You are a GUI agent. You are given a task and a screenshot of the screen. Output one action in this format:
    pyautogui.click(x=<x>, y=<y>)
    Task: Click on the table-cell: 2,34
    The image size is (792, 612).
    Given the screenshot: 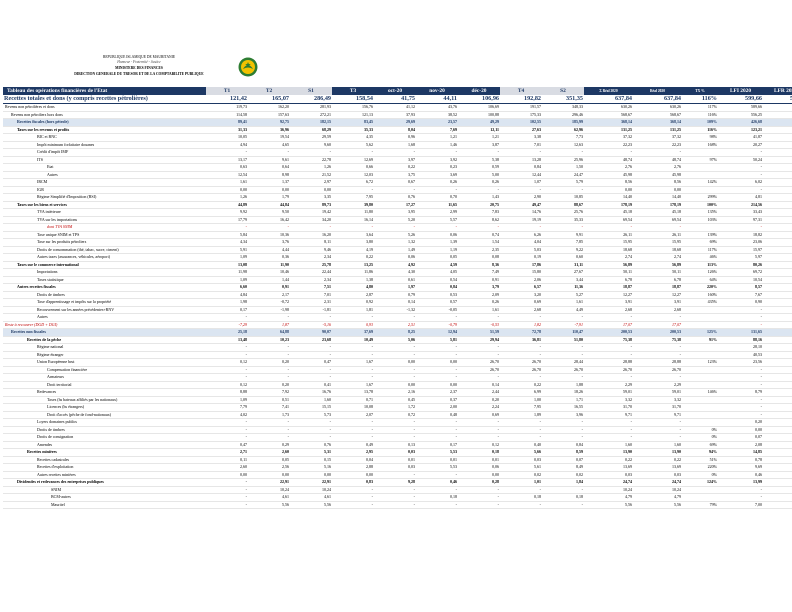 What is the action you would take?
    pyautogui.click(x=311, y=280)
    